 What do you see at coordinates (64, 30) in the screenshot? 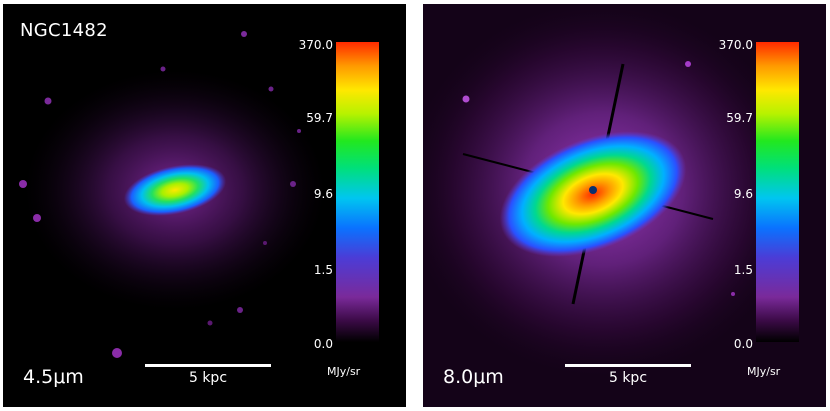
I see `galaxy-name: NGC1482` at bounding box center [64, 30].